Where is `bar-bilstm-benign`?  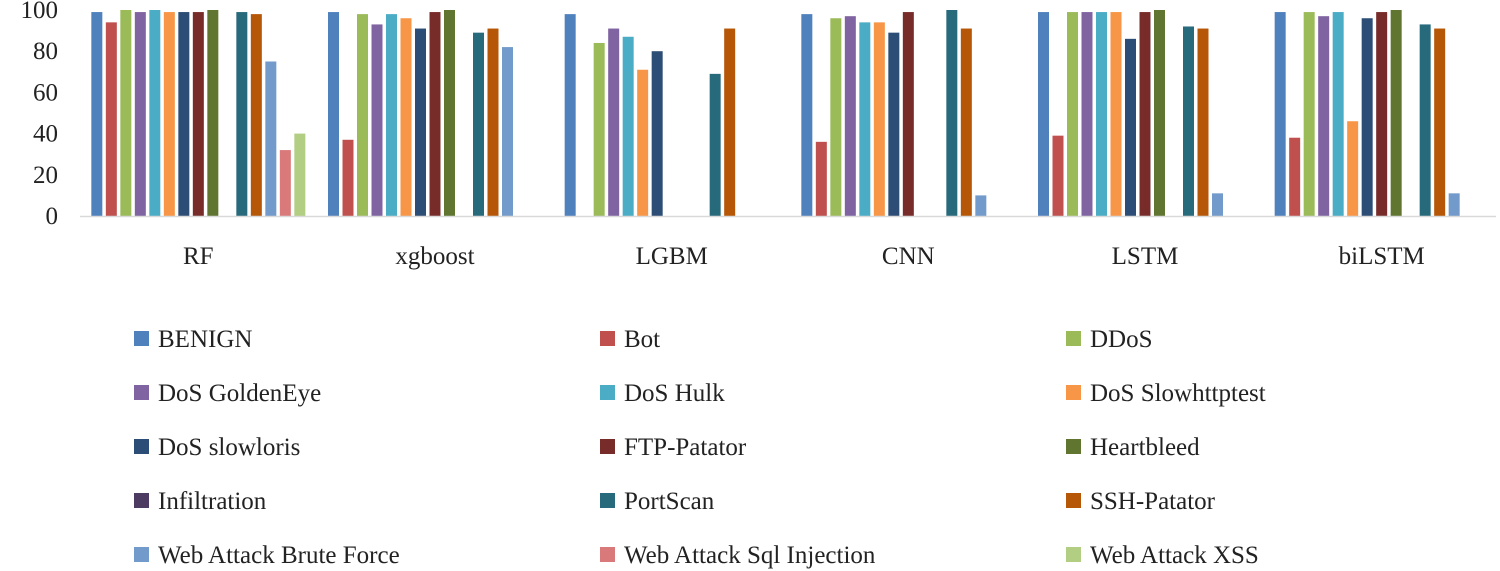
bar-bilstm-benign is located at coordinates (1280, 114).